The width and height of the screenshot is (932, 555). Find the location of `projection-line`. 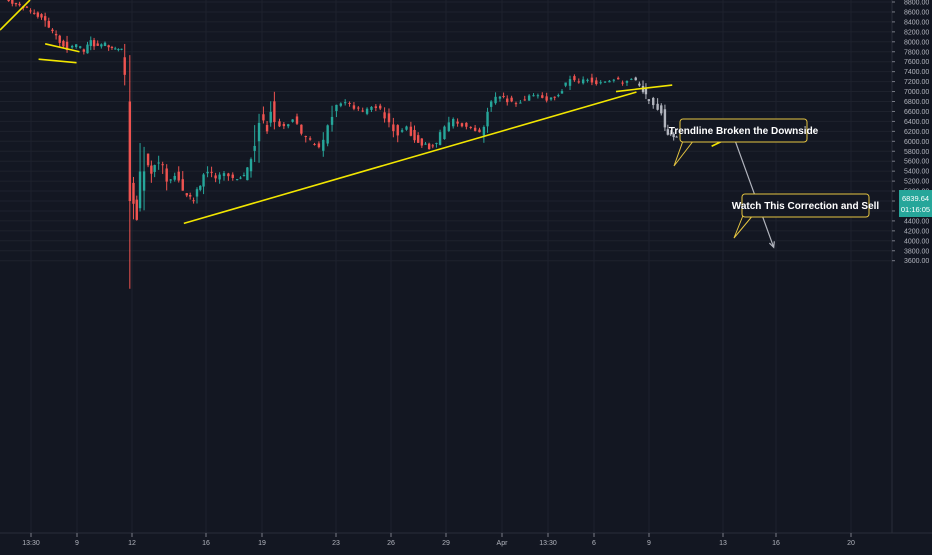

projection-line is located at coordinates (753, 190).